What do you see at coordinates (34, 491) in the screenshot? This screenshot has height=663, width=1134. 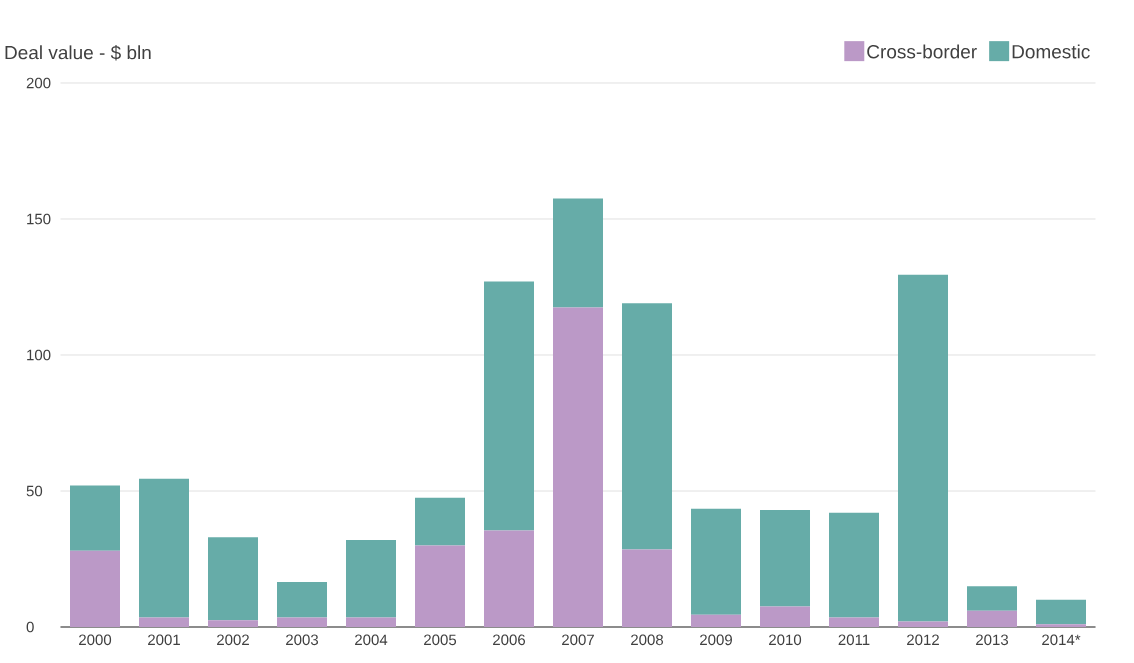 I see `y-tick-label: 50` at bounding box center [34, 491].